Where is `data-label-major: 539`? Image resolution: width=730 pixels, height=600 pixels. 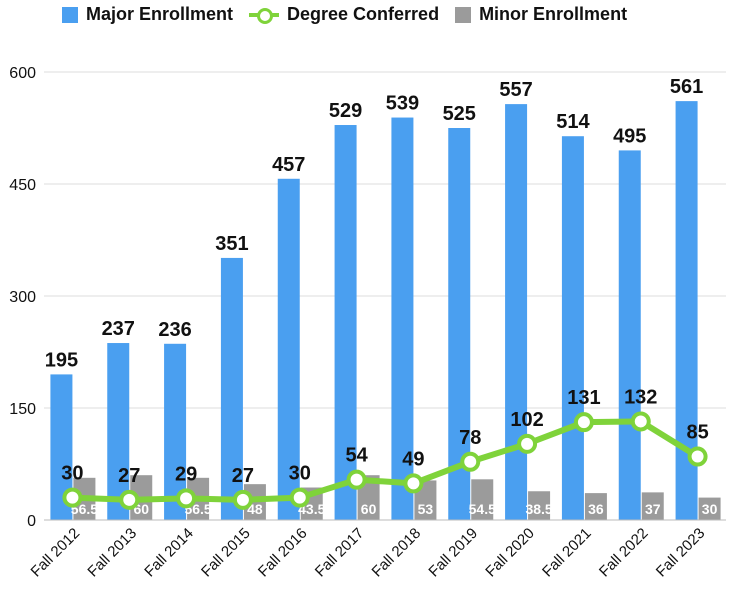
data-label-major: 539 is located at coordinates (402, 104).